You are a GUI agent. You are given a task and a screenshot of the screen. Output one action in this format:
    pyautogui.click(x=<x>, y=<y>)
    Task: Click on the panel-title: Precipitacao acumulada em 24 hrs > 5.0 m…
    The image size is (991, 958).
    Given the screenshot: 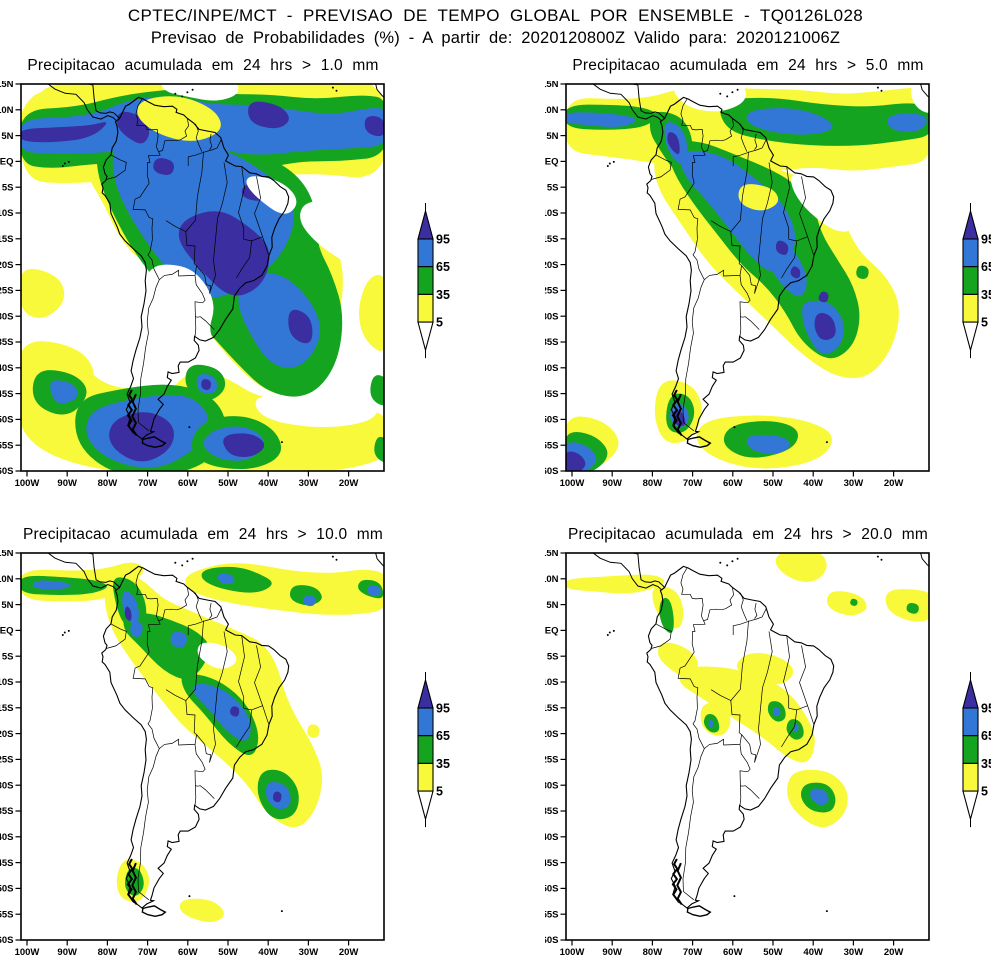 What is the action you would take?
    pyautogui.click(x=748, y=65)
    